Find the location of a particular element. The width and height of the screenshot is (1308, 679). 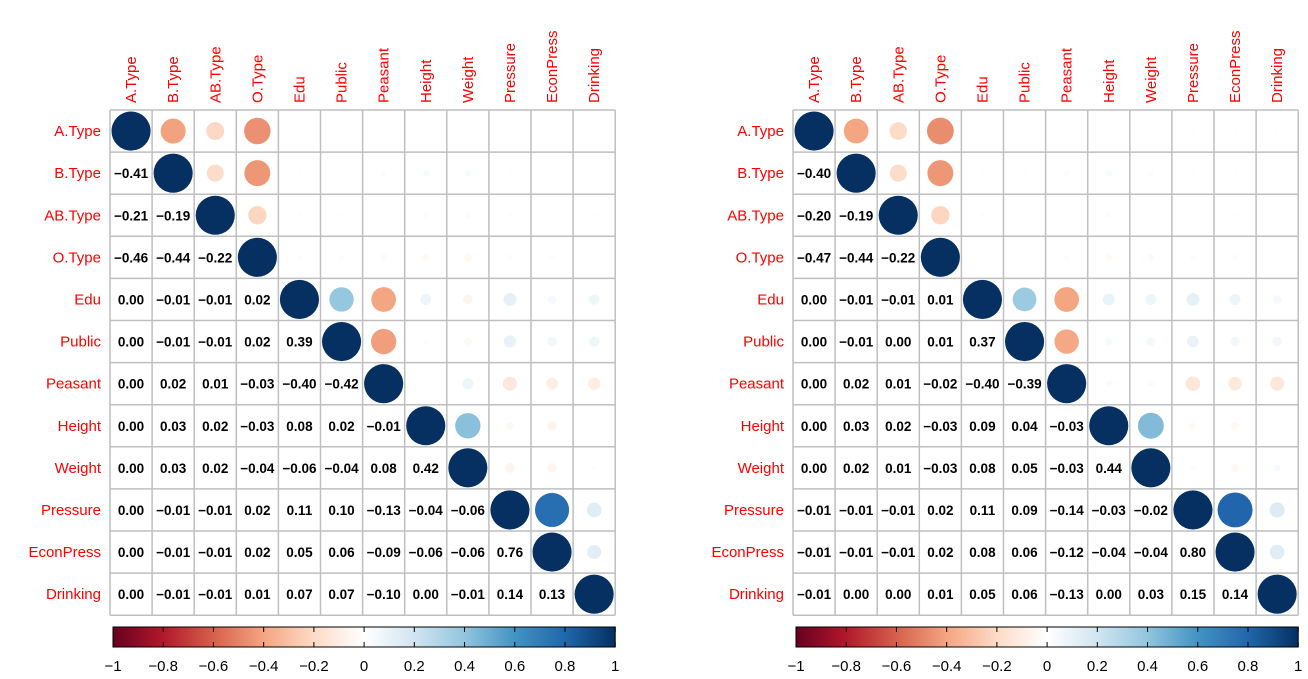

colorbar-tick-label: 0.4 is located at coordinates (1147, 666).